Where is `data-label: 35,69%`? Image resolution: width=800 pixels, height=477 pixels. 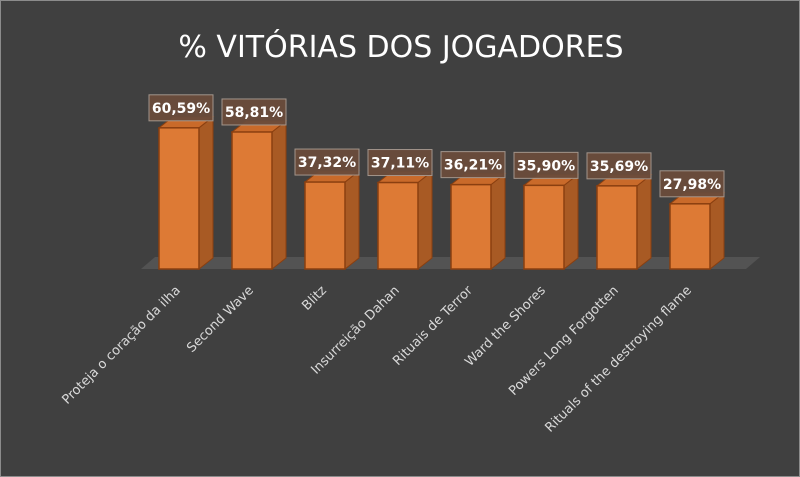 data-label: 35,69% is located at coordinates (619, 167).